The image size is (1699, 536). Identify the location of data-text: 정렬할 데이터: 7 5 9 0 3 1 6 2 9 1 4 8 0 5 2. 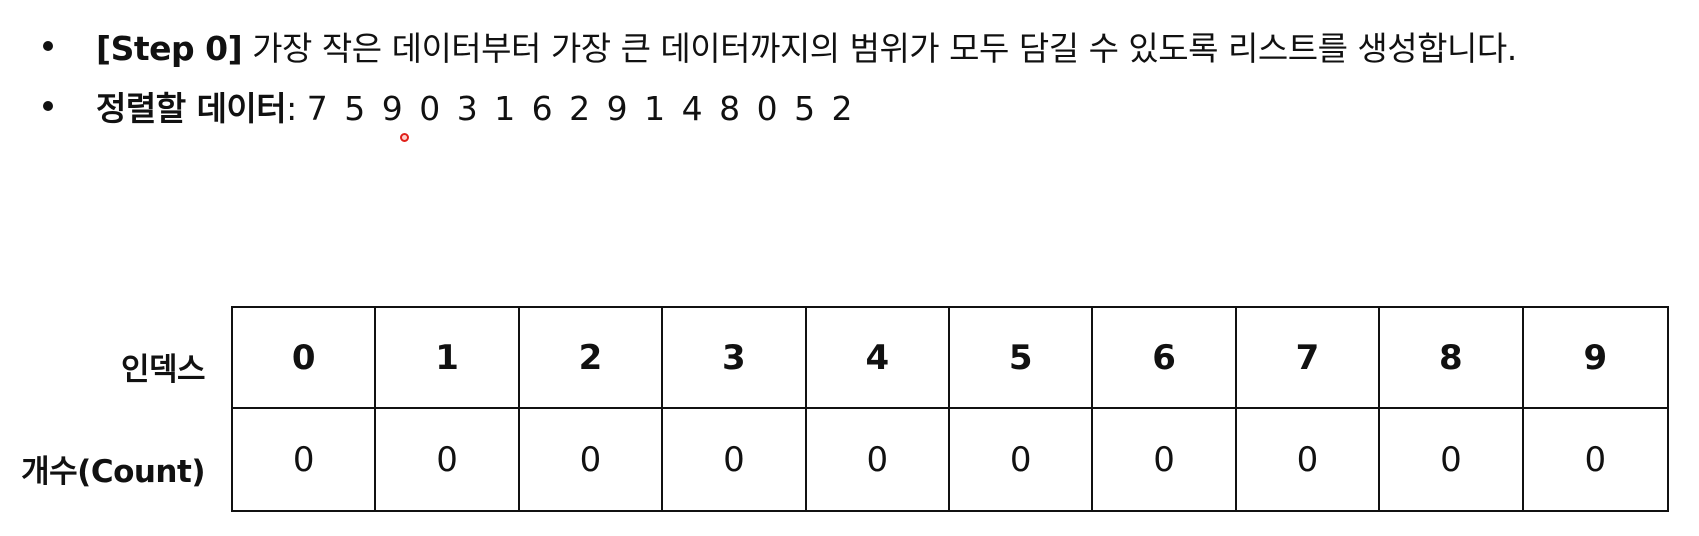
(476, 106).